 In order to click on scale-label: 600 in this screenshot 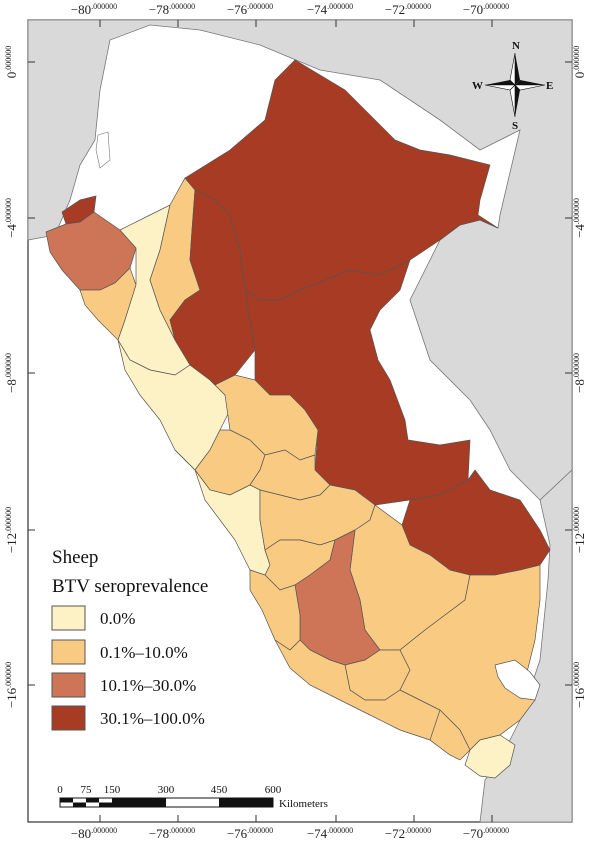, I will do `click(273, 790)`.